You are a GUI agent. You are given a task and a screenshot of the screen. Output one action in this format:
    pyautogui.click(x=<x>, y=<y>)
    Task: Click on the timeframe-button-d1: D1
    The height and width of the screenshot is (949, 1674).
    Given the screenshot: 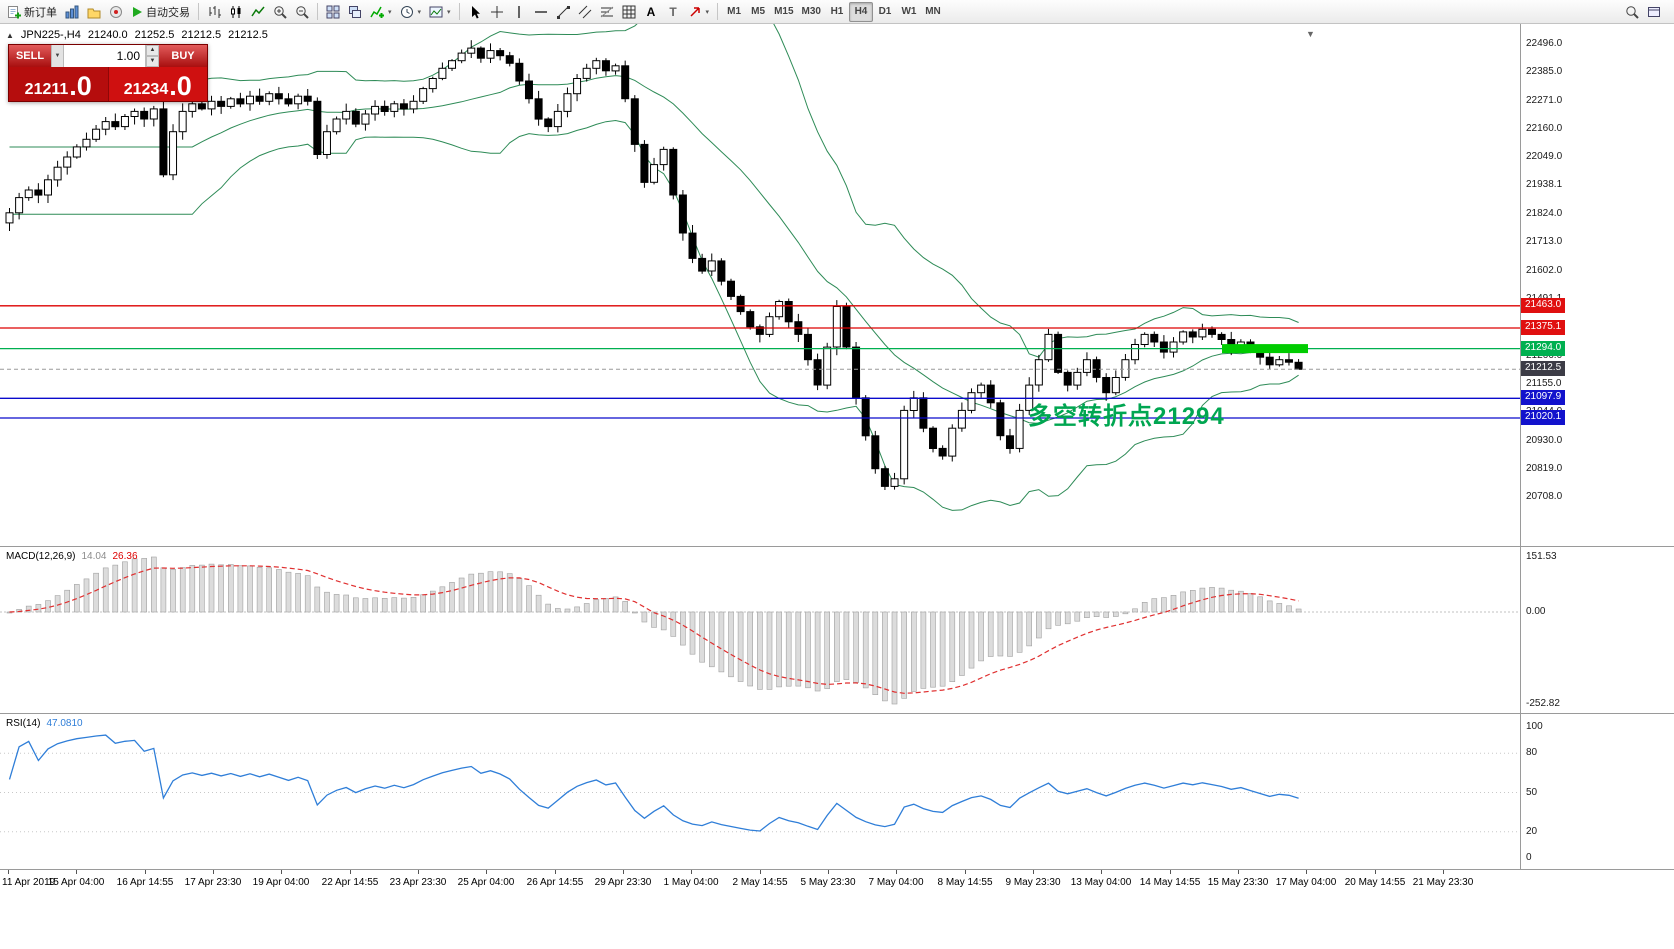 What is the action you would take?
    pyautogui.click(x=885, y=12)
    